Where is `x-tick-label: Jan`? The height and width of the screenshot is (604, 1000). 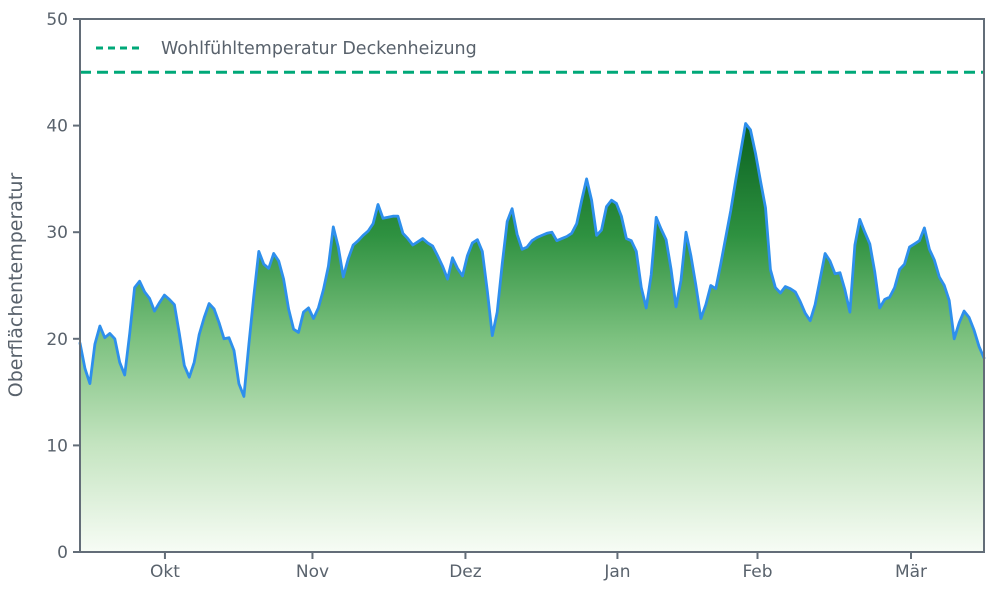 x-tick-label: Jan is located at coordinates (616, 572).